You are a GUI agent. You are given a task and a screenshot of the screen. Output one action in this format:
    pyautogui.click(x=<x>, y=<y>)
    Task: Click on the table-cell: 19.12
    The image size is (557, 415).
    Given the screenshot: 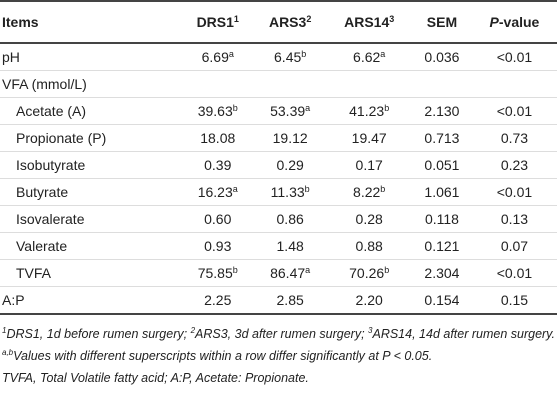 What is the action you would take?
    pyautogui.click(x=290, y=138)
    